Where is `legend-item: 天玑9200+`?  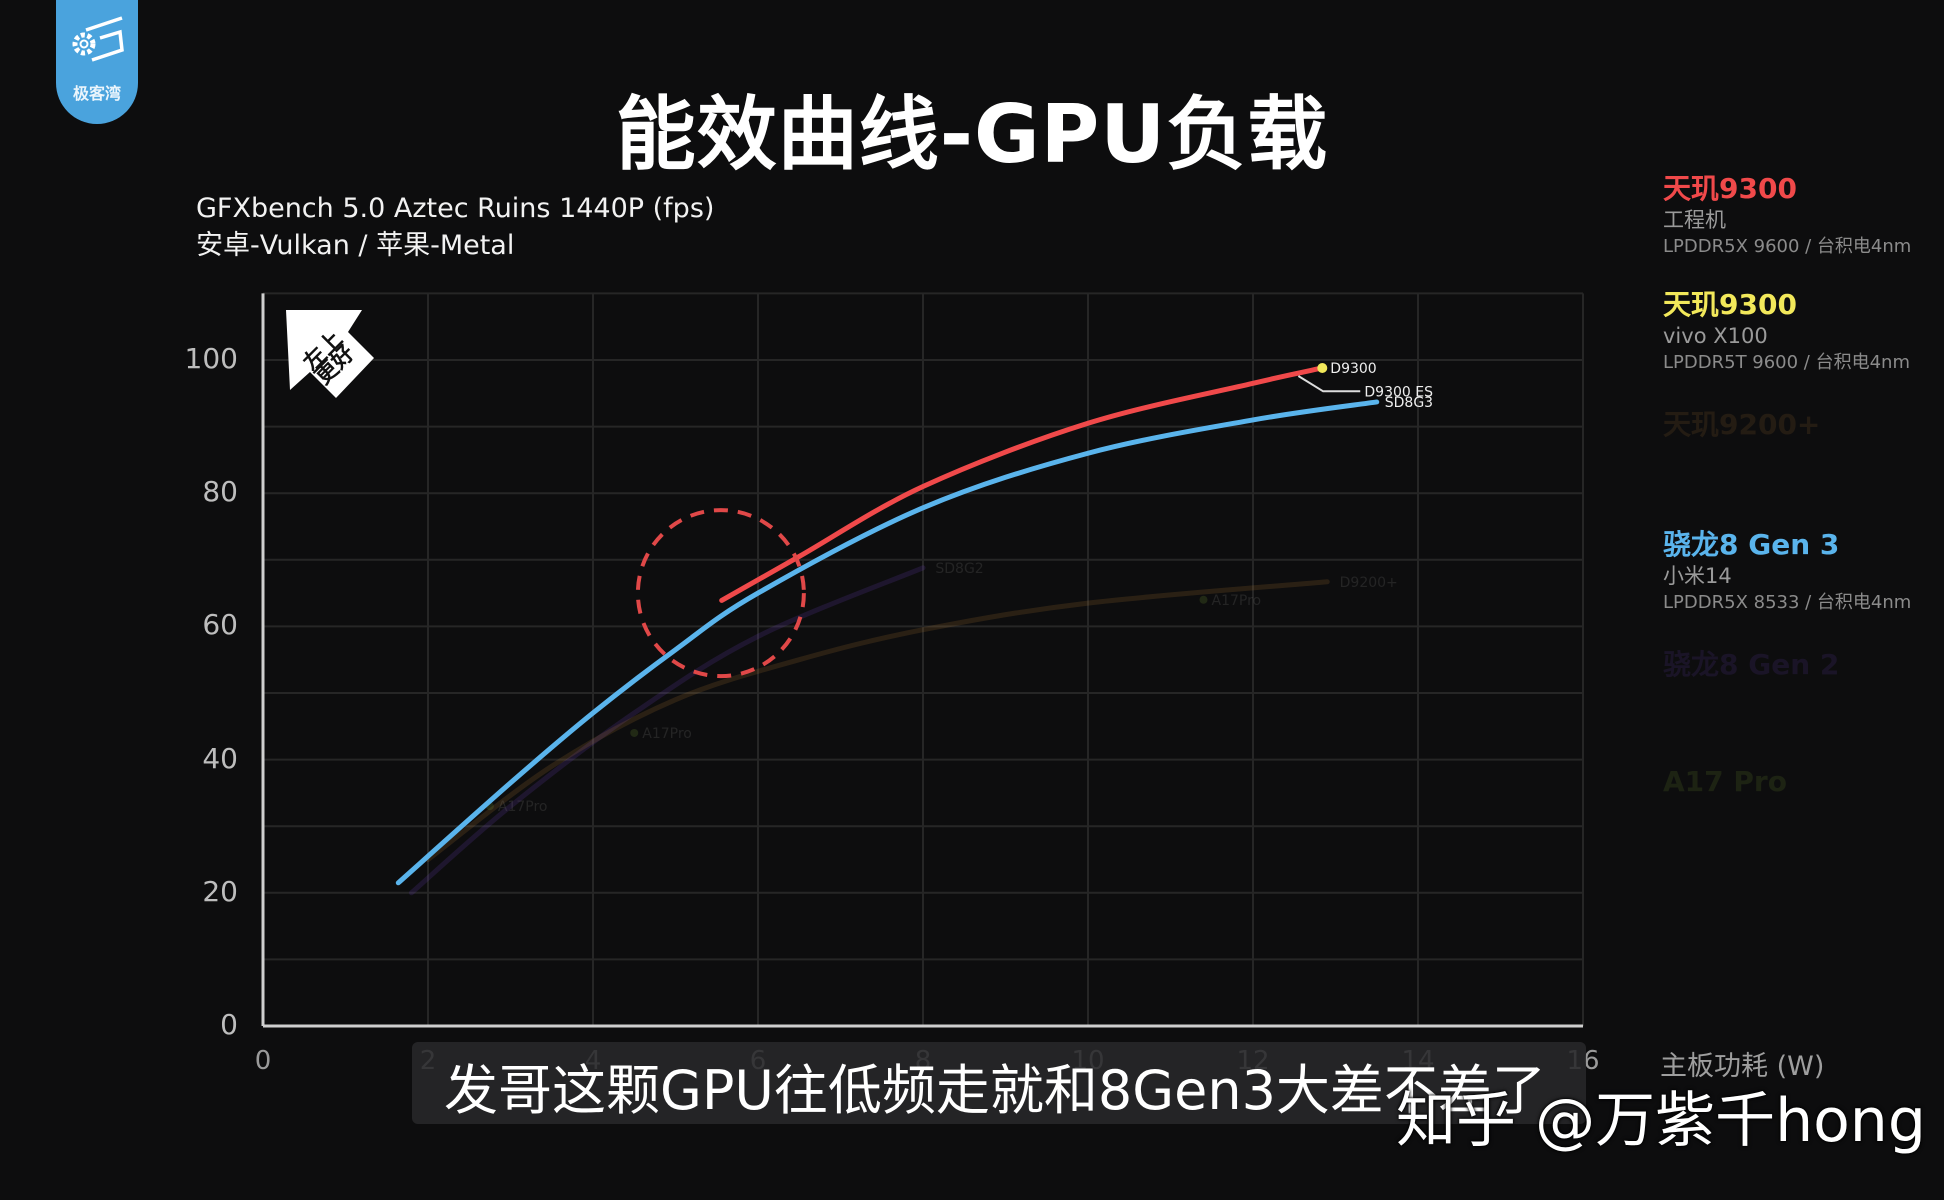 legend-item: 天玑9200+ is located at coordinates (1741, 452).